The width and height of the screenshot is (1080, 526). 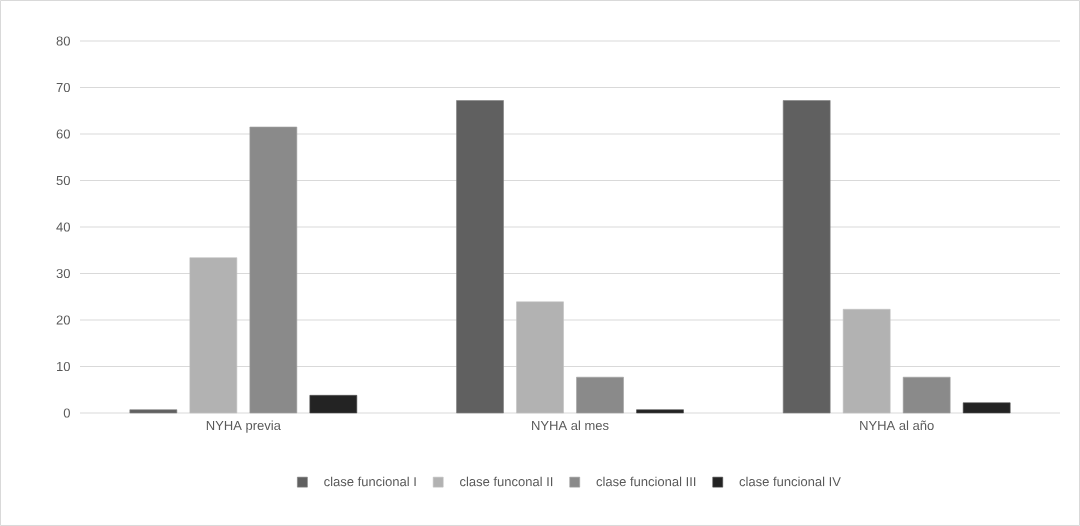 I want to click on legend-label: clase funcional I, so click(x=370, y=481).